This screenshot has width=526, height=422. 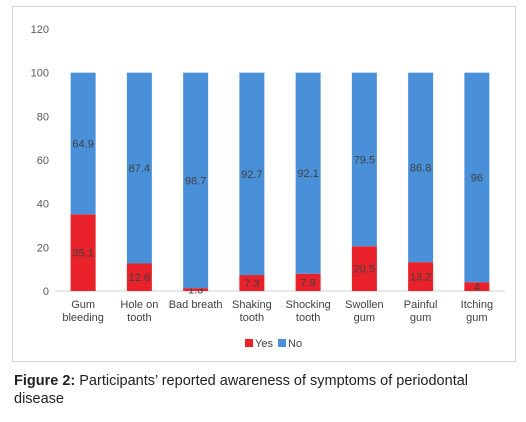 I want to click on legend-swatch-yes, so click(x=249, y=343).